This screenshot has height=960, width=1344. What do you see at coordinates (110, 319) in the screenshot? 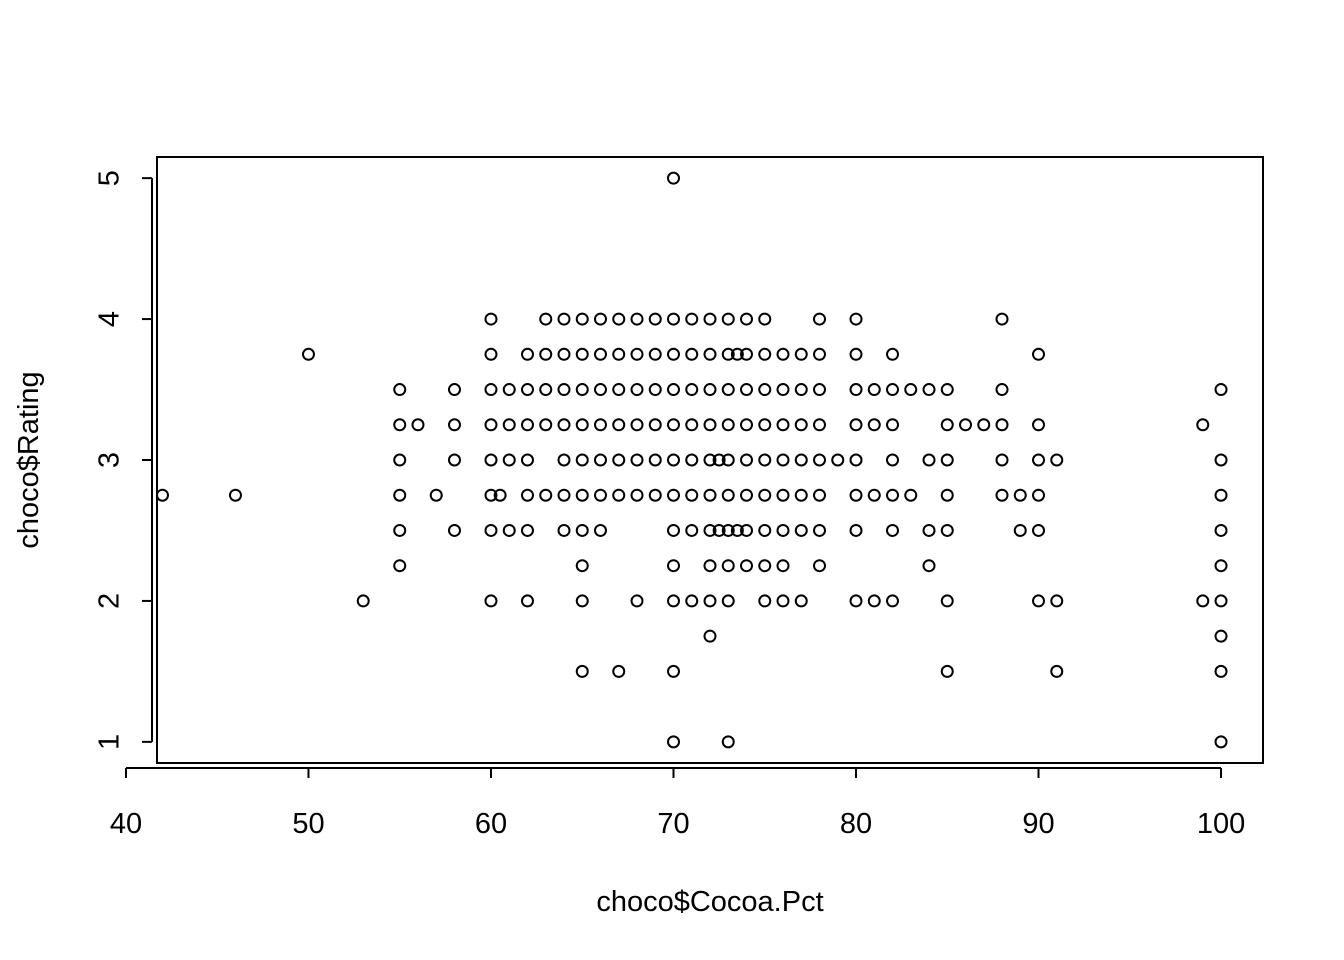
I see `y-tick-label: 4` at bounding box center [110, 319].